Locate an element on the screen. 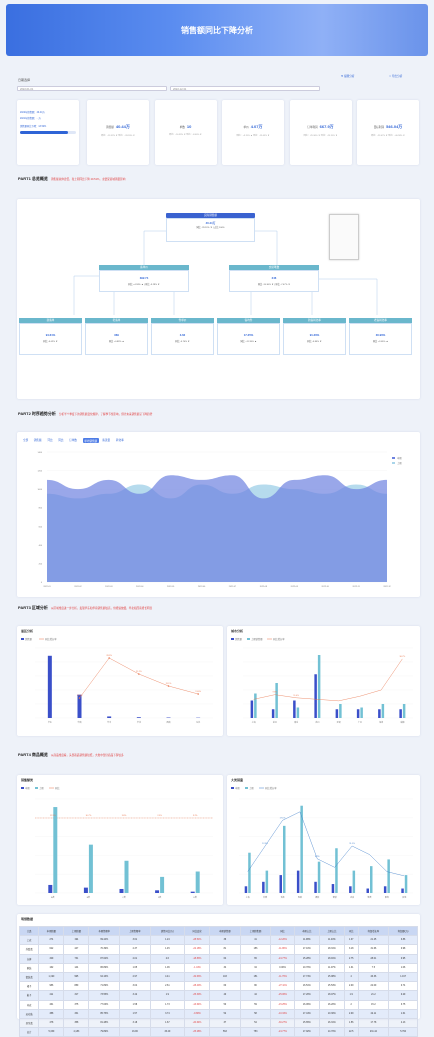 This screenshot has height=1037, width=434. table-cell: 11.98% is located at coordinates (306, 940).